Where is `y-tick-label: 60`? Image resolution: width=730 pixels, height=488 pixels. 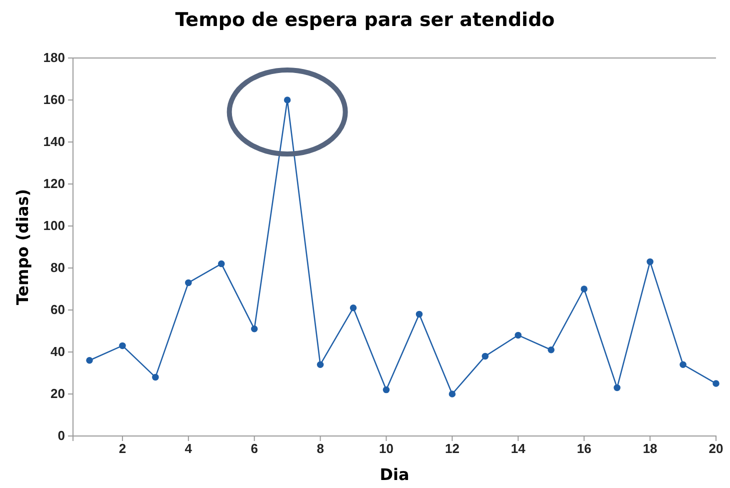 y-tick-label: 60 is located at coordinates (57, 310).